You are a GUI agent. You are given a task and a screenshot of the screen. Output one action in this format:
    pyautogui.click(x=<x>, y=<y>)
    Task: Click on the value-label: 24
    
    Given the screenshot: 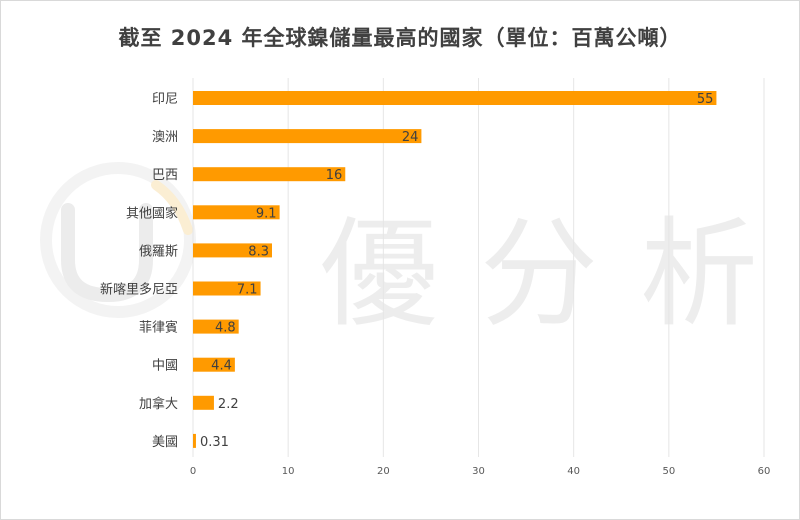 What is the action you would take?
    pyautogui.click(x=410, y=137)
    